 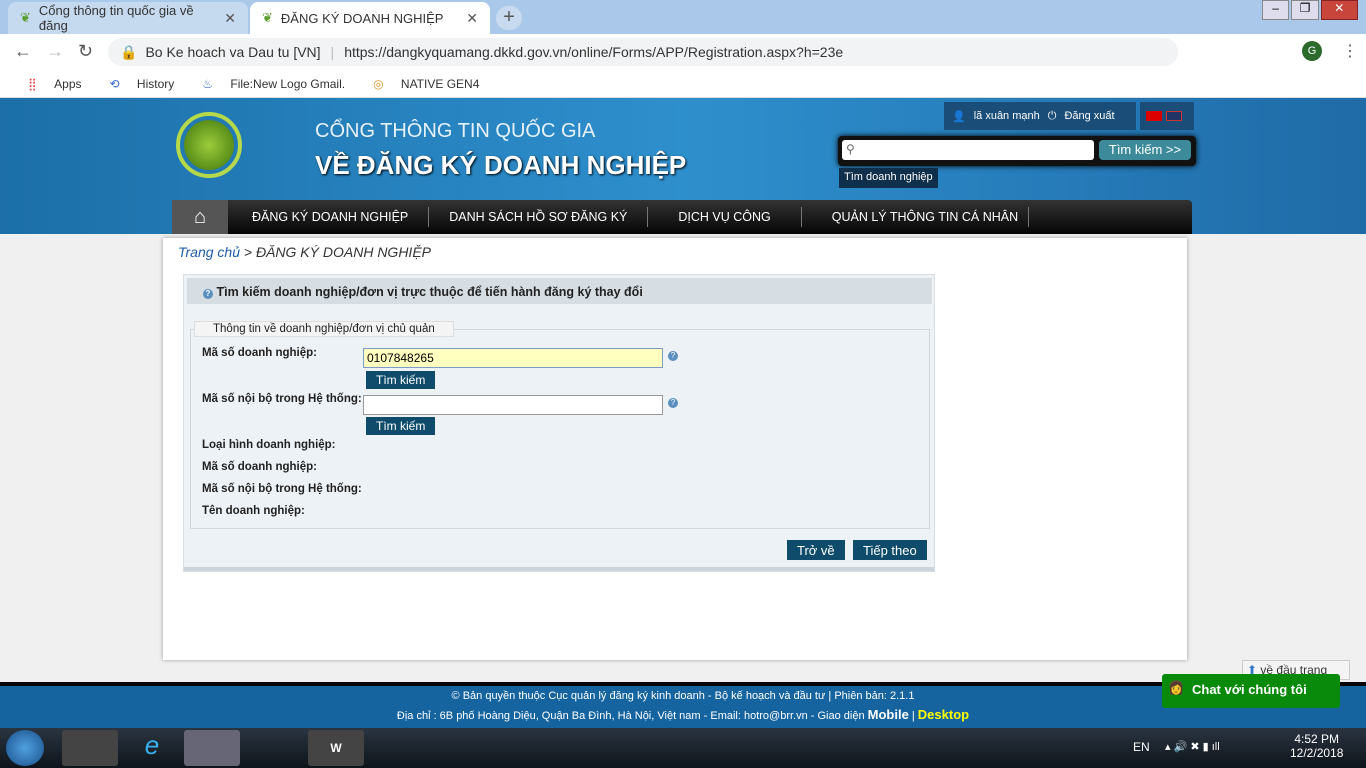 I want to click on scrollbar, so click(x=1360, y=484).